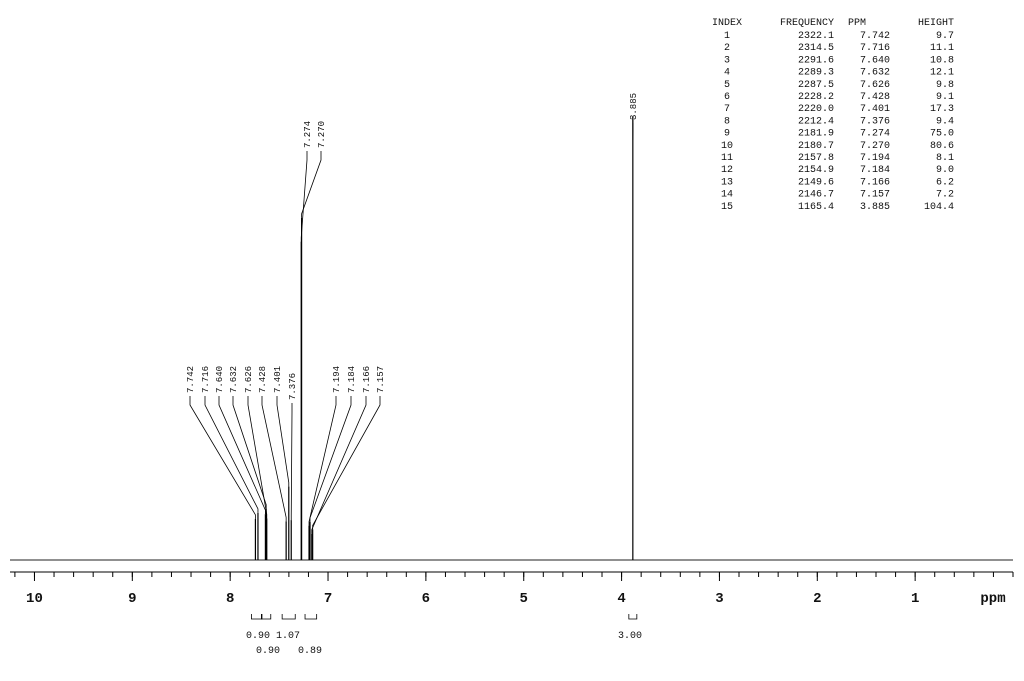 The height and width of the screenshot is (681, 1024). What do you see at coordinates (875, 134) in the screenshot?
I see `table-cell: 7.274` at bounding box center [875, 134].